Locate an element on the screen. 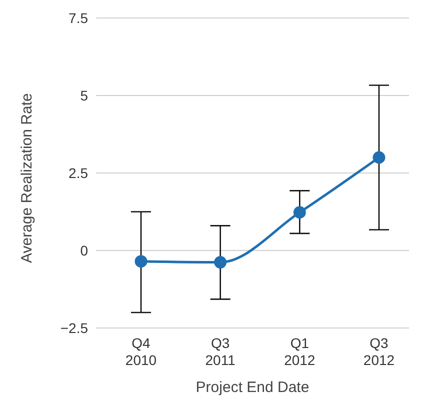 The width and height of the screenshot is (429, 412). x-tick-label: Q3 2011 is located at coordinates (220, 351).